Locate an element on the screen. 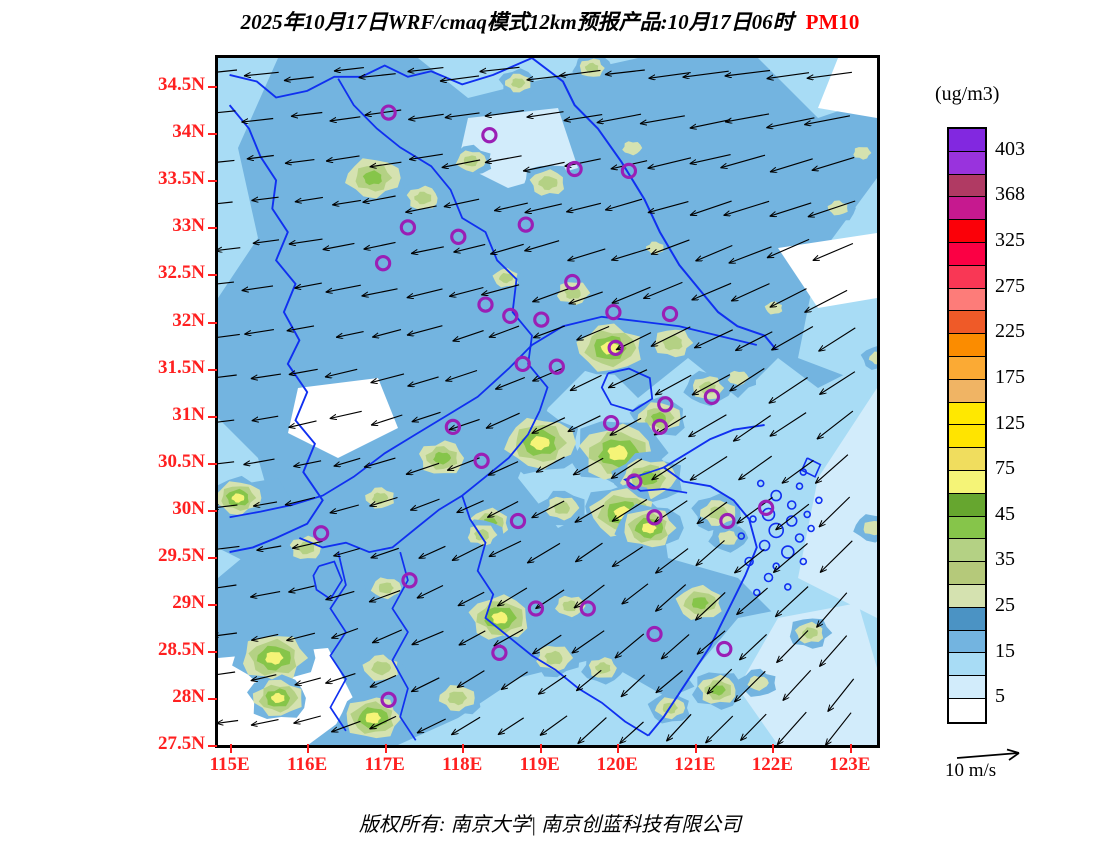 This screenshot has height=850, width=1100. concentration-hotspot is located at coordinates (516, 82).